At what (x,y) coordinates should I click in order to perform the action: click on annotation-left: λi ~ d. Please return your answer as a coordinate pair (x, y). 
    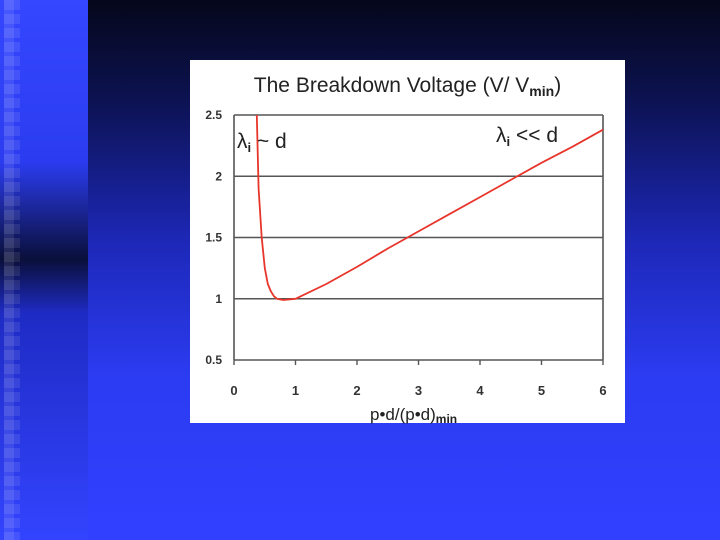
    Looking at the image, I should click on (262, 142).